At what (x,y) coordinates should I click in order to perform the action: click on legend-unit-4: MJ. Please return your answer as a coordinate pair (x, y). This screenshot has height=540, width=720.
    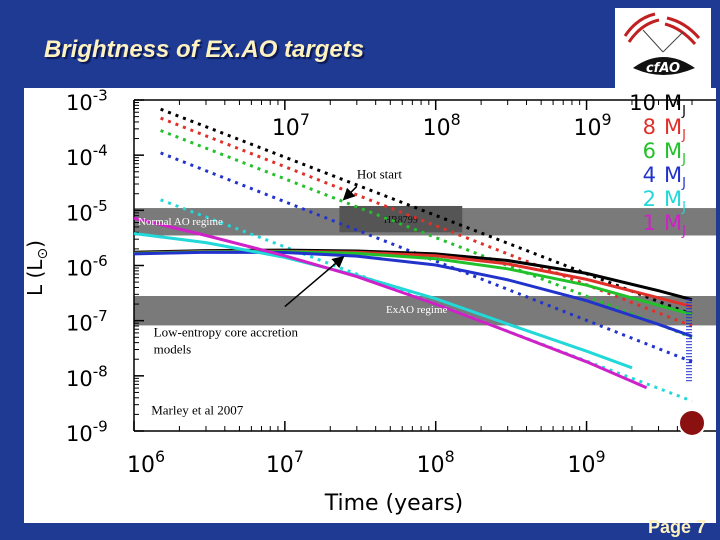
    Looking at the image, I should click on (675, 201).